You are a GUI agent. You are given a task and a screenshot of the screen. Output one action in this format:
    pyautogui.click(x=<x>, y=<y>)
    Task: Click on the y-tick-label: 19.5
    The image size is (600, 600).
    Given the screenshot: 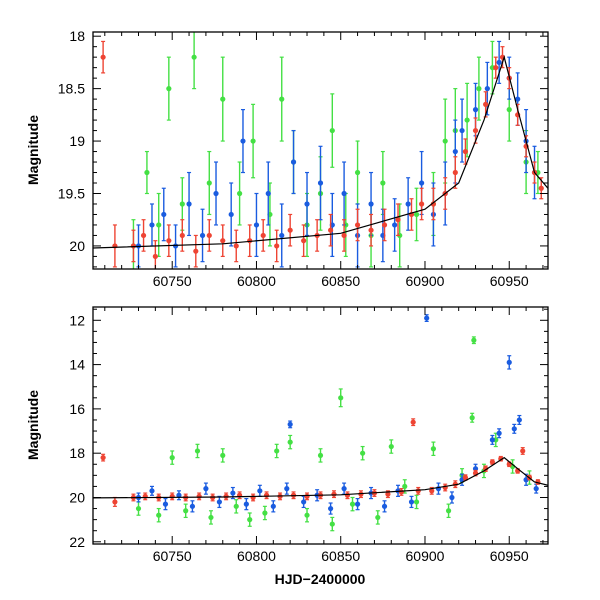 What is the action you would take?
    pyautogui.click(x=71, y=193)
    